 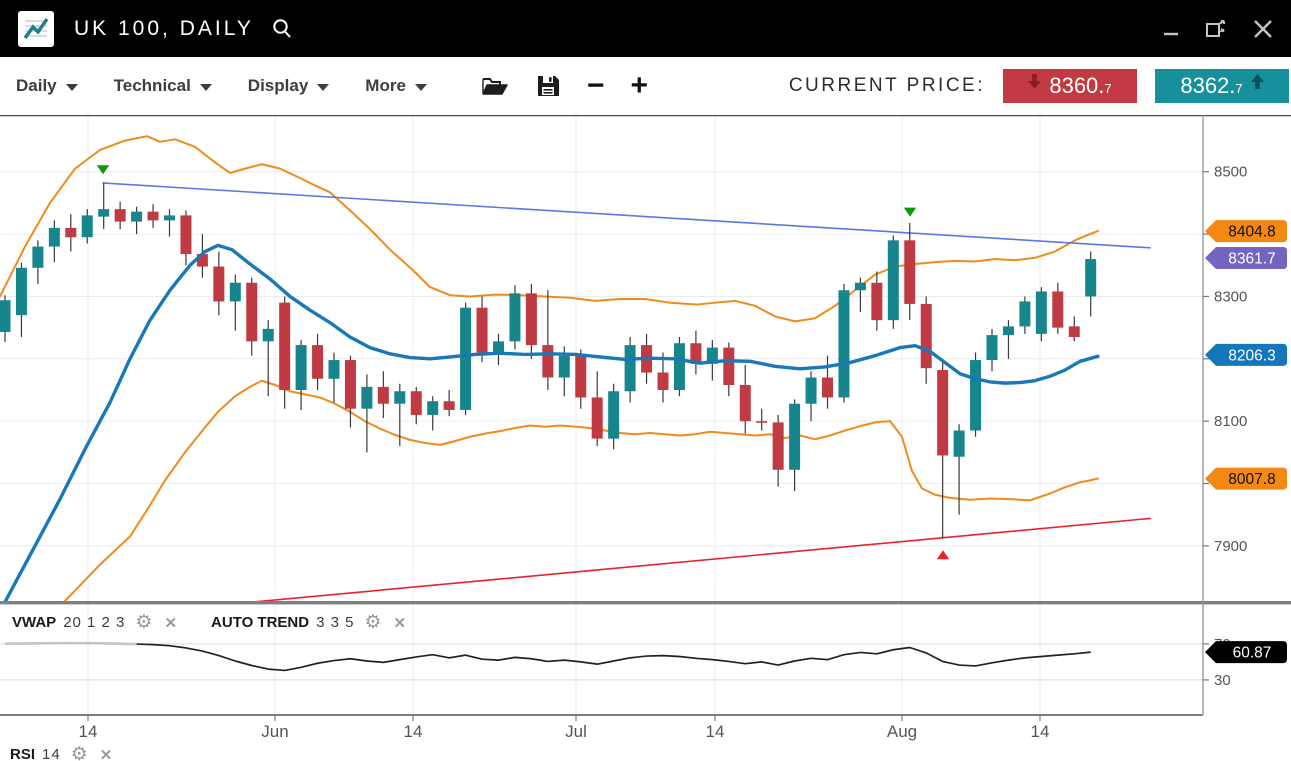 I want to click on x-axis-label: Aug, so click(x=902, y=731).